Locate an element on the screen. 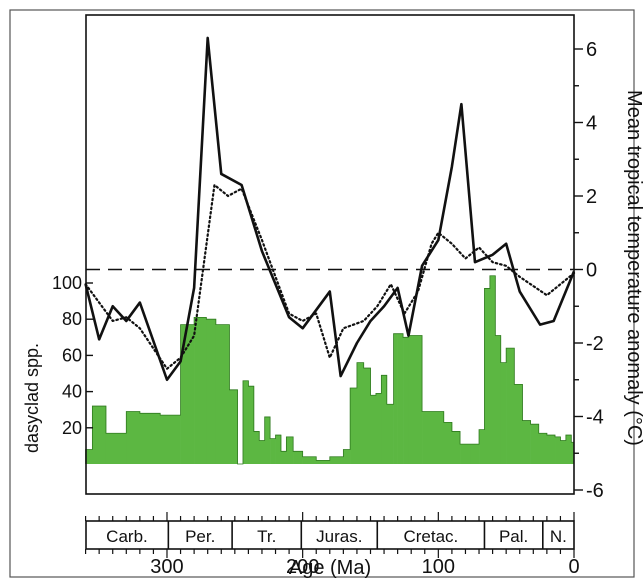  period-label: Pal. is located at coordinates (513, 536).